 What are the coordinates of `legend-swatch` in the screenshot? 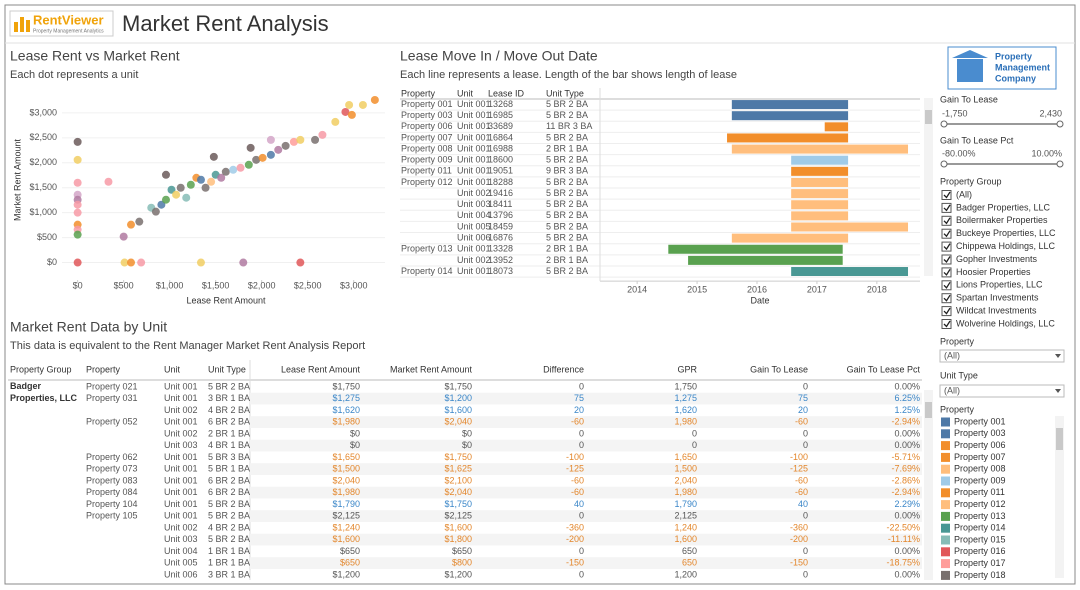 It's located at (945, 552).